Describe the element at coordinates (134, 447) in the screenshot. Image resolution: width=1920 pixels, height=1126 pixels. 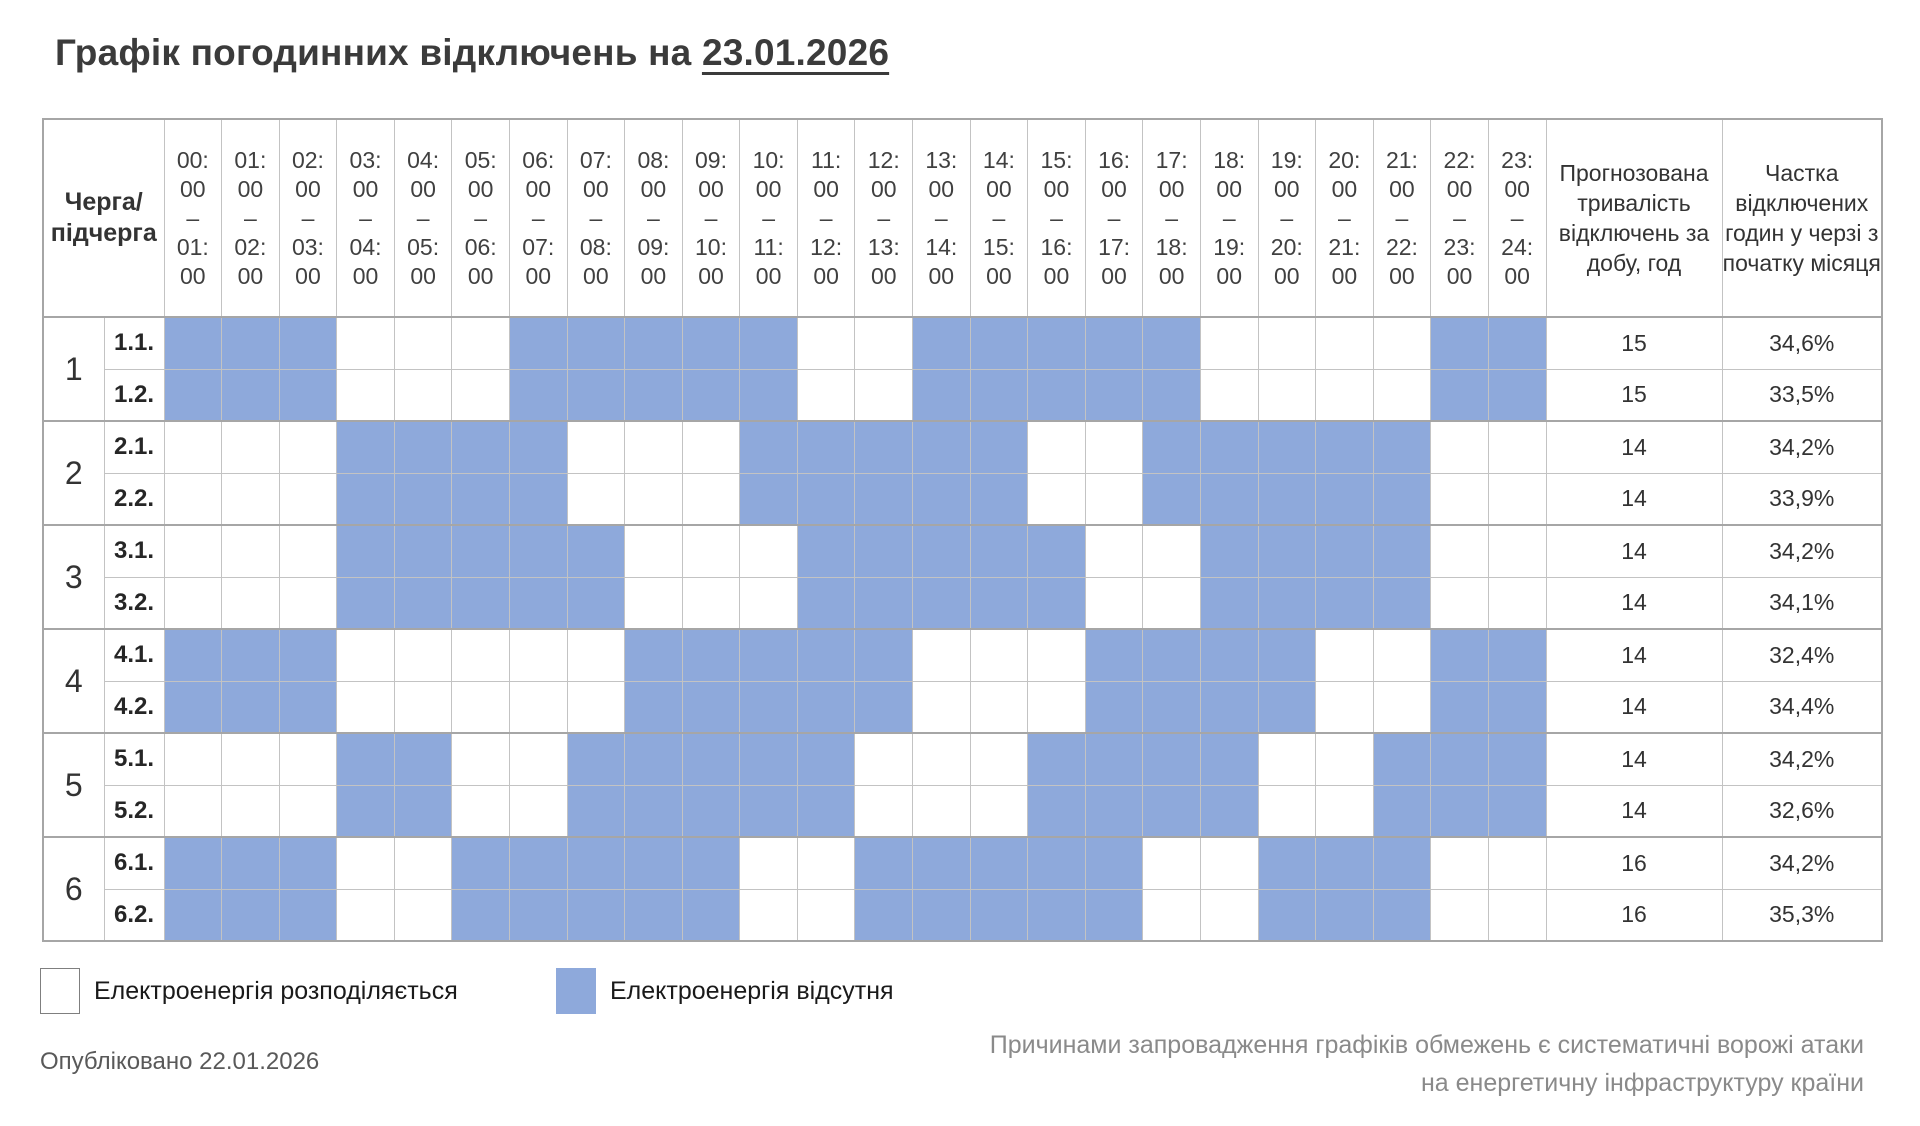
I see `subqueue-label-cell: 2.1.` at that location.